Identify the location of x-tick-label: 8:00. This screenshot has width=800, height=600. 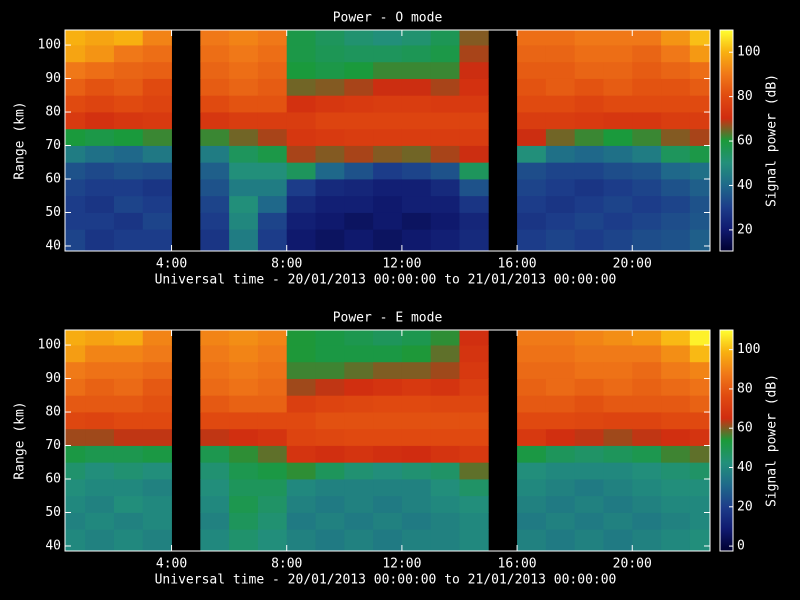
(286, 264).